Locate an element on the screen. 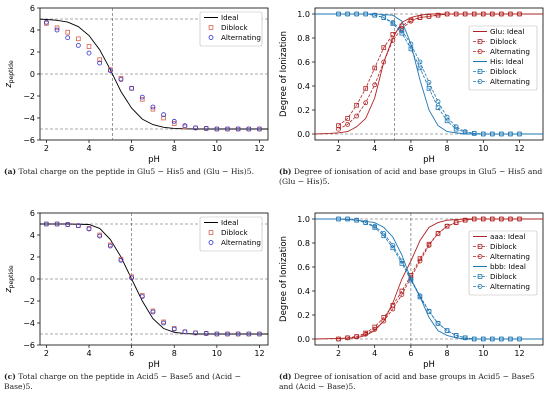 The height and width of the screenshot is (410, 550). caption-label-d: (d) is located at coordinates (285, 376).